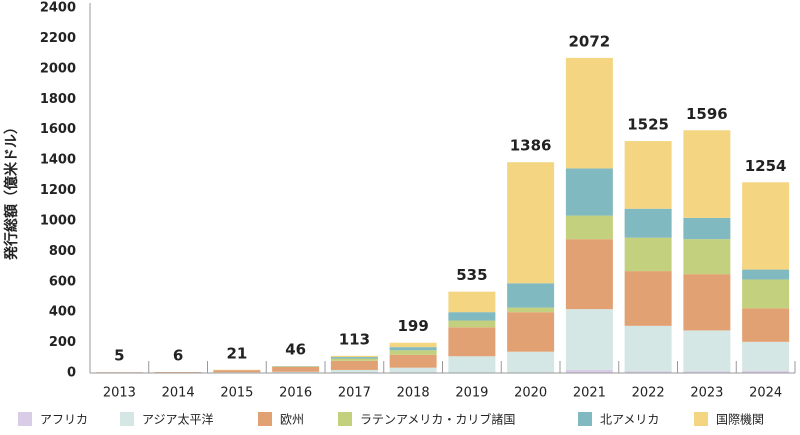 The height and width of the screenshot is (435, 800). What do you see at coordinates (292, 420) in the screenshot?
I see `legend-label: 欧州` at bounding box center [292, 420].